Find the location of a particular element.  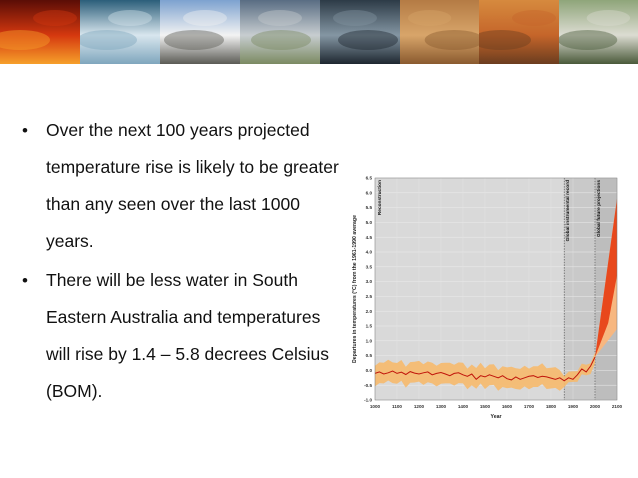

region-label: Global future projections is located at coordinates (599, 208).